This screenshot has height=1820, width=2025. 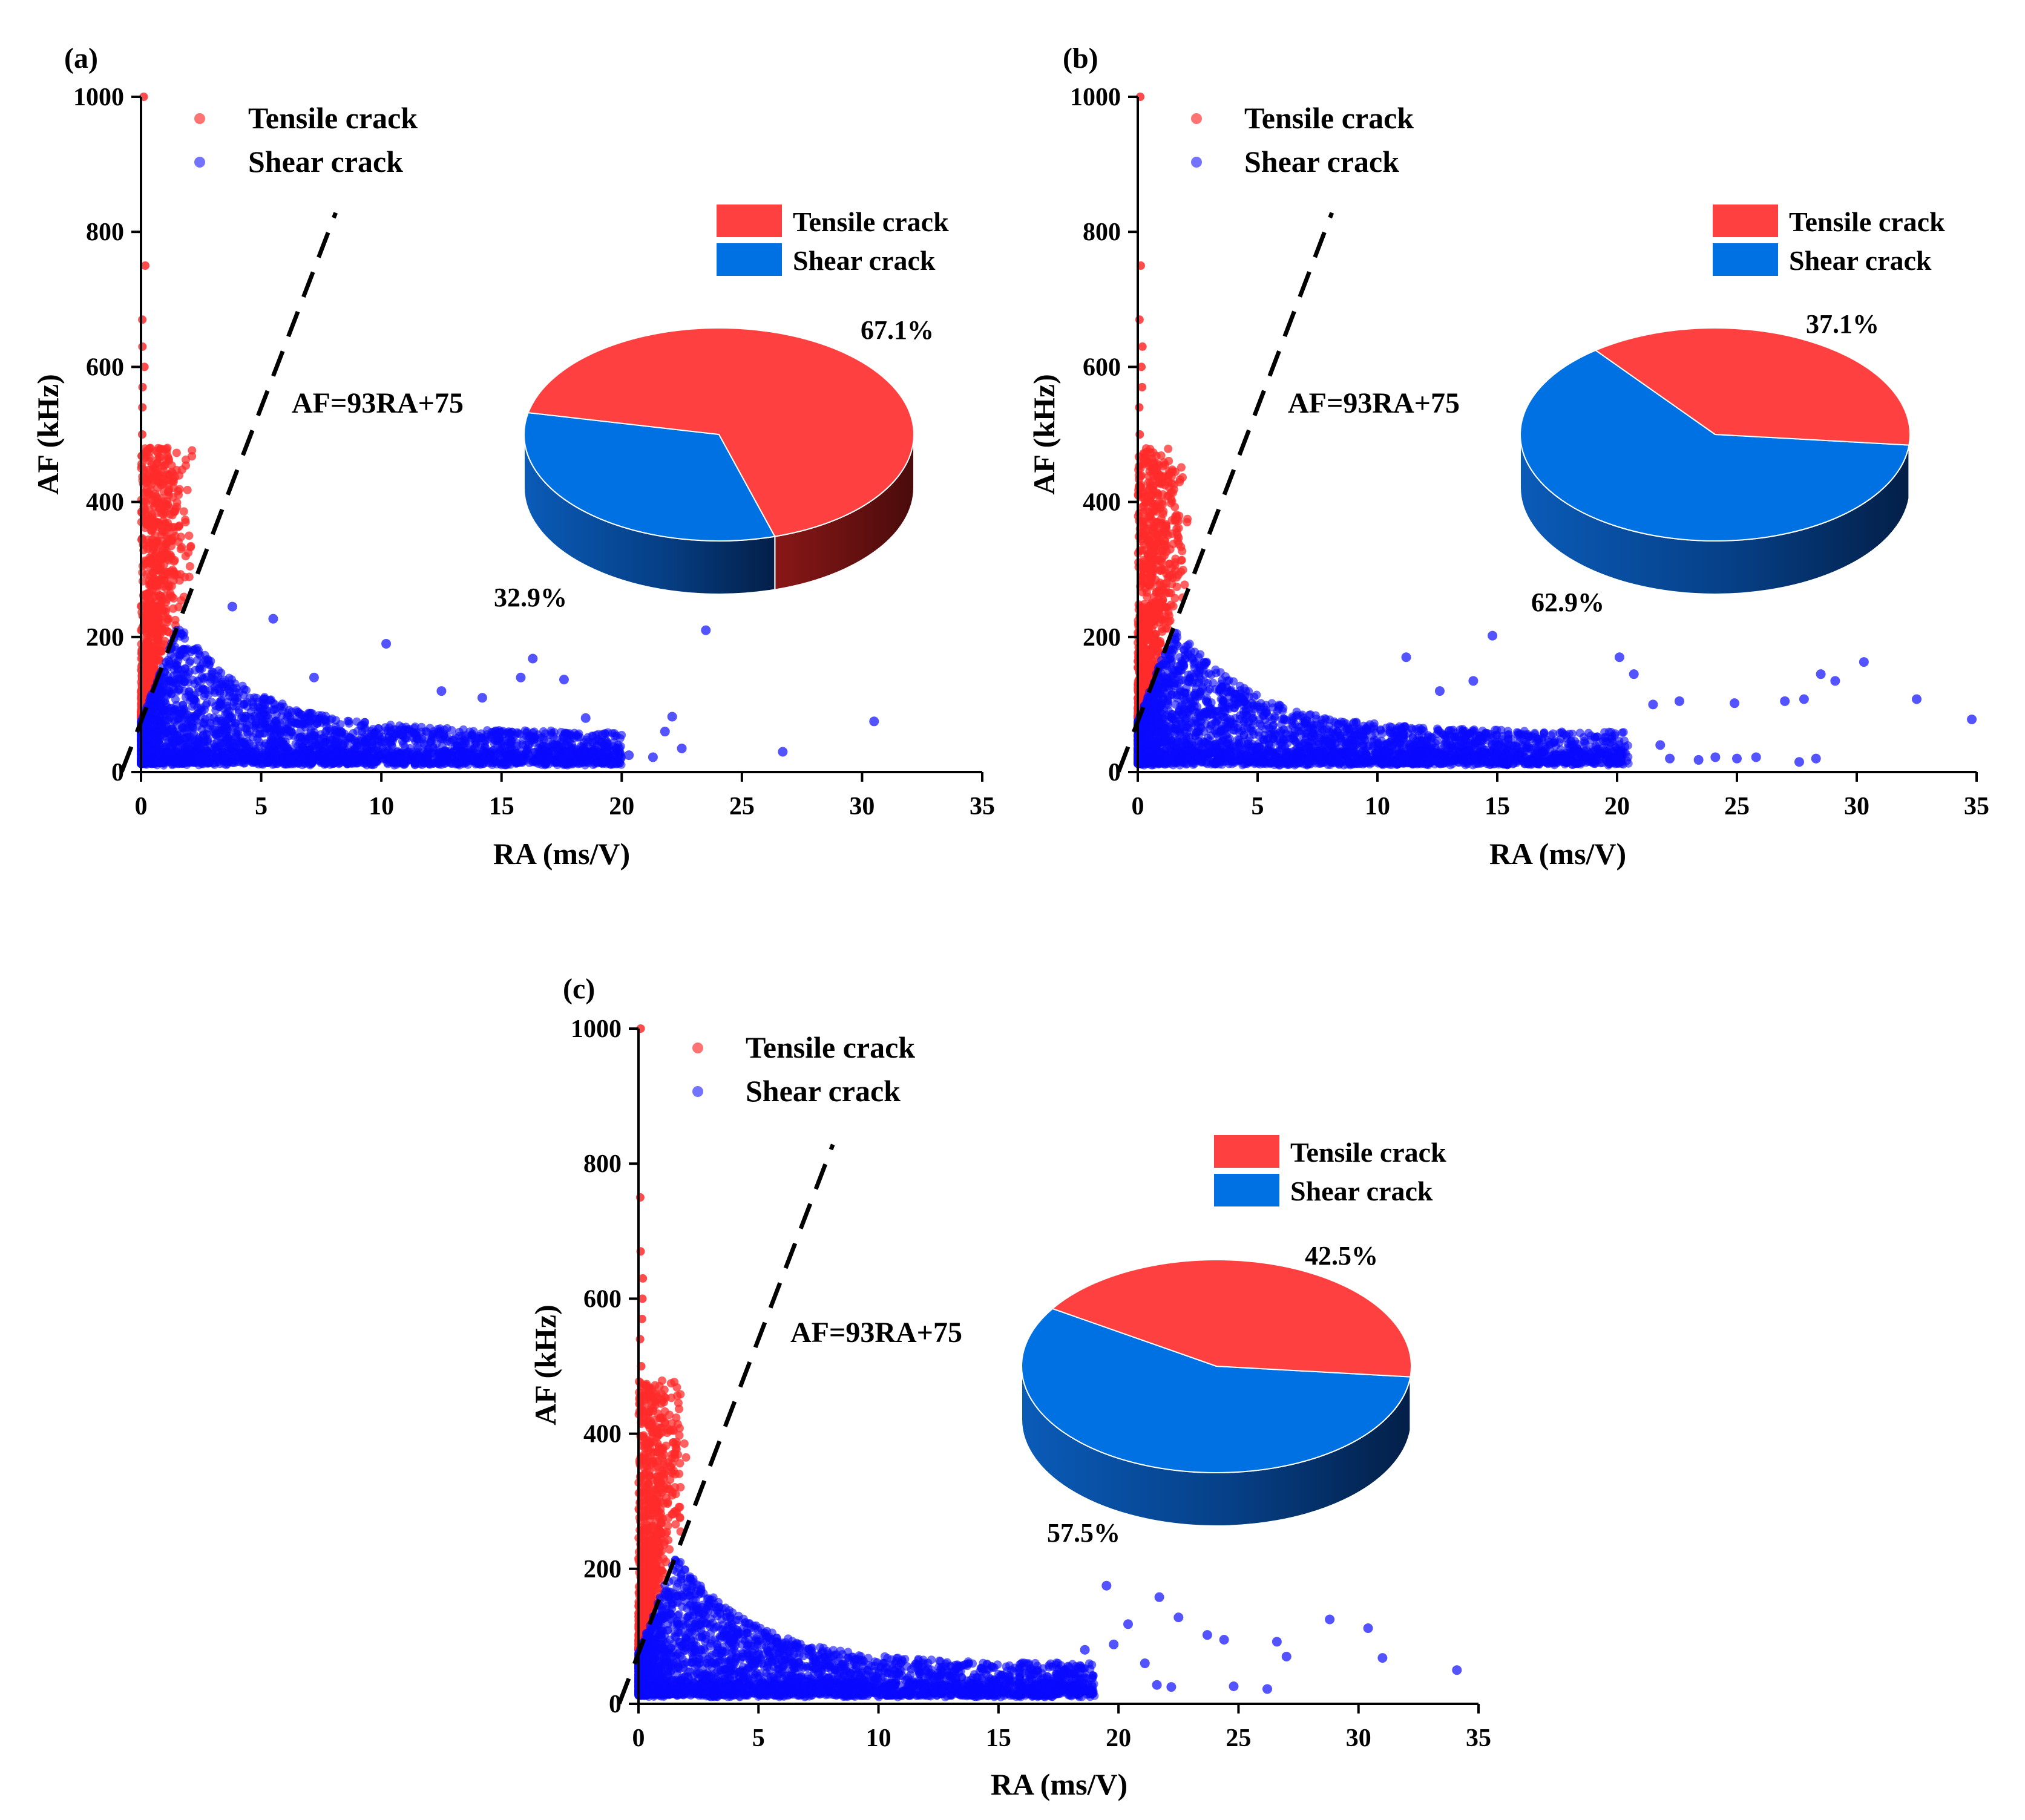 What do you see at coordinates (48, 434) in the screenshot?
I see `panel-a-y-label: AF (kHz)` at bounding box center [48, 434].